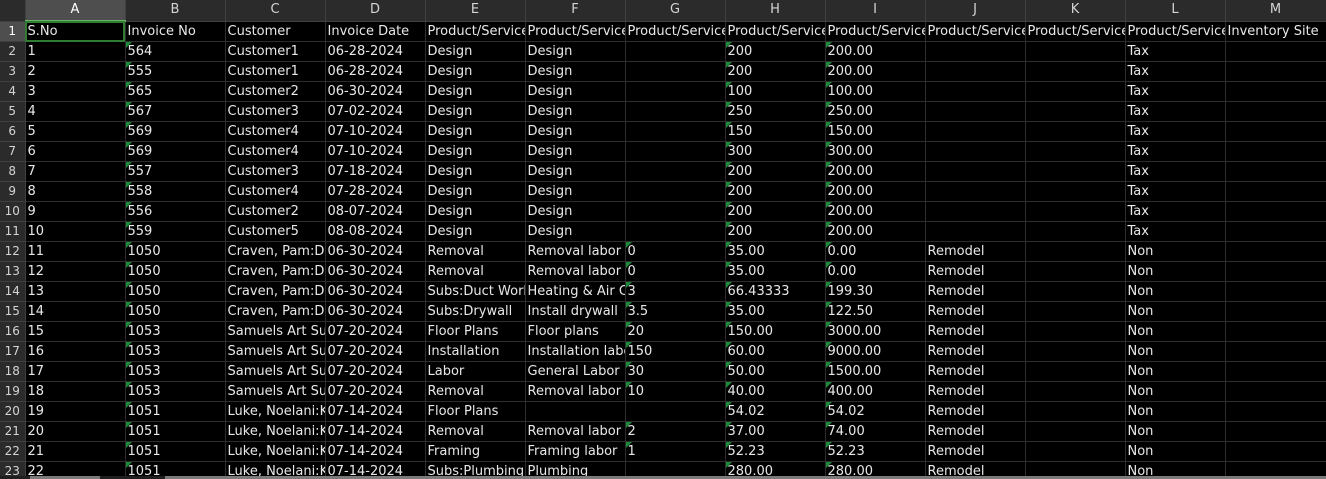 This screenshot has height=479, width=1326. I want to click on cell-d2: 06-28-2024, so click(375, 51).